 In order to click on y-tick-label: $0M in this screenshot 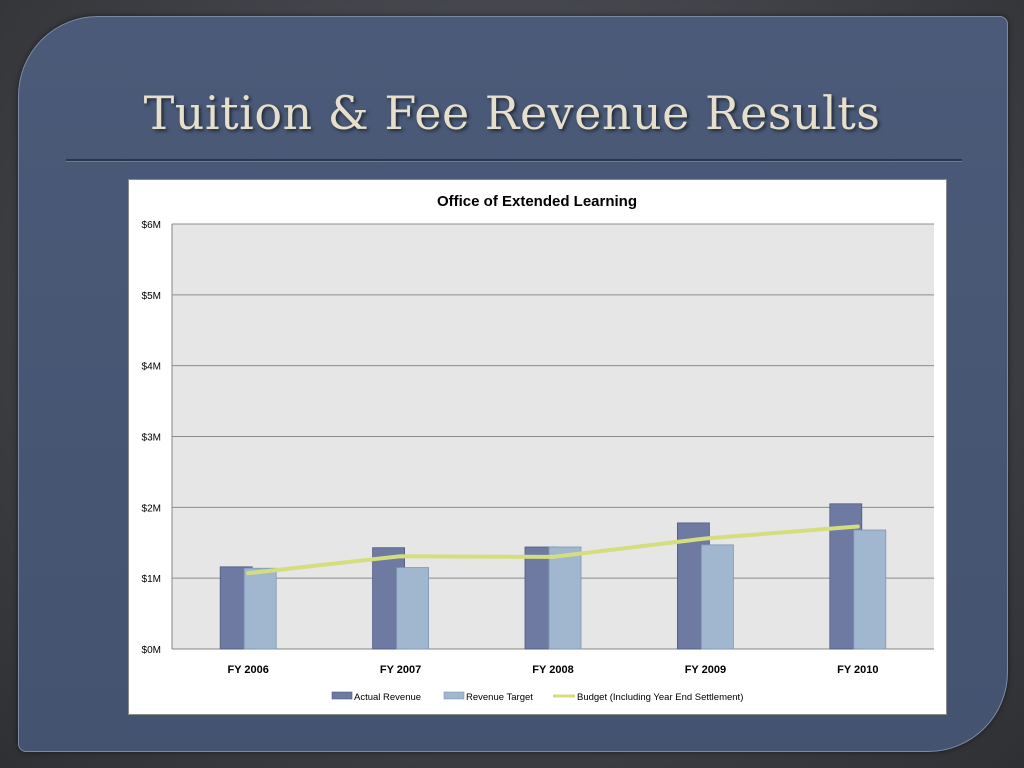, I will do `click(151, 650)`.